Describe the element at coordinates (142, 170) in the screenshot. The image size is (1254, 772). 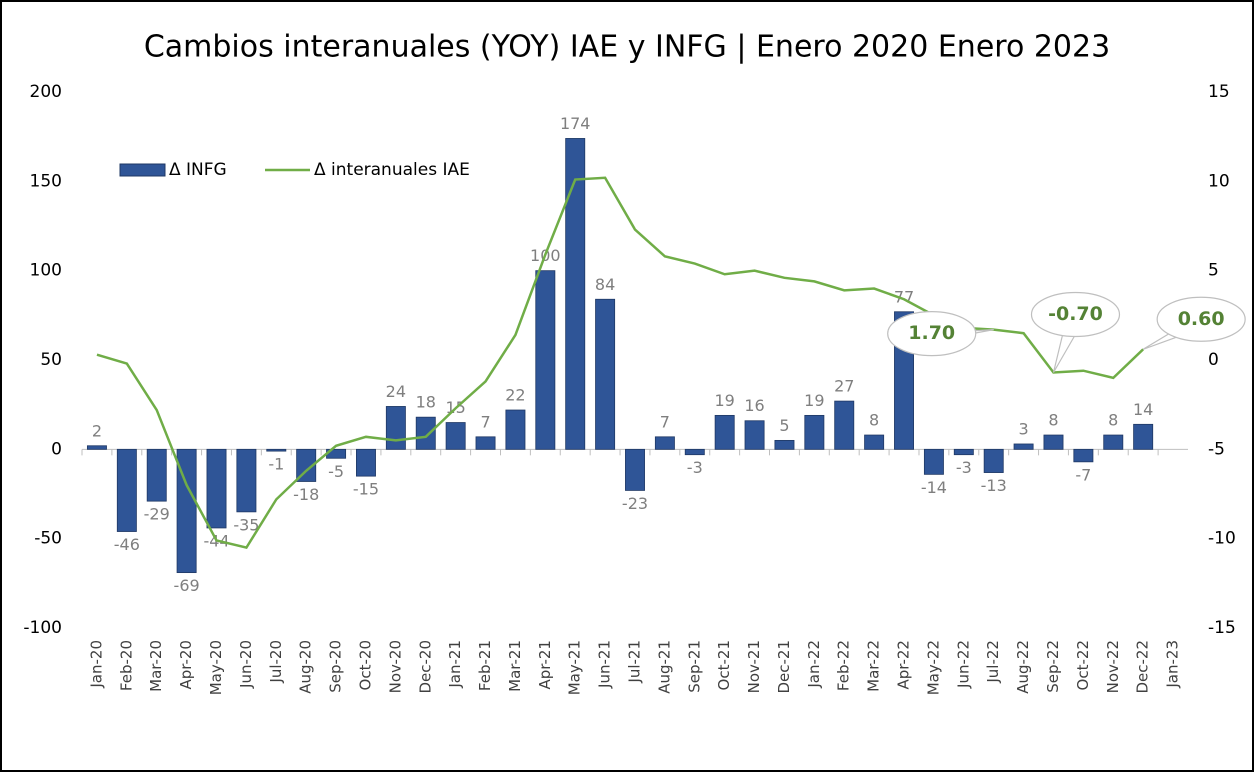
I see `legend-swatch` at that location.